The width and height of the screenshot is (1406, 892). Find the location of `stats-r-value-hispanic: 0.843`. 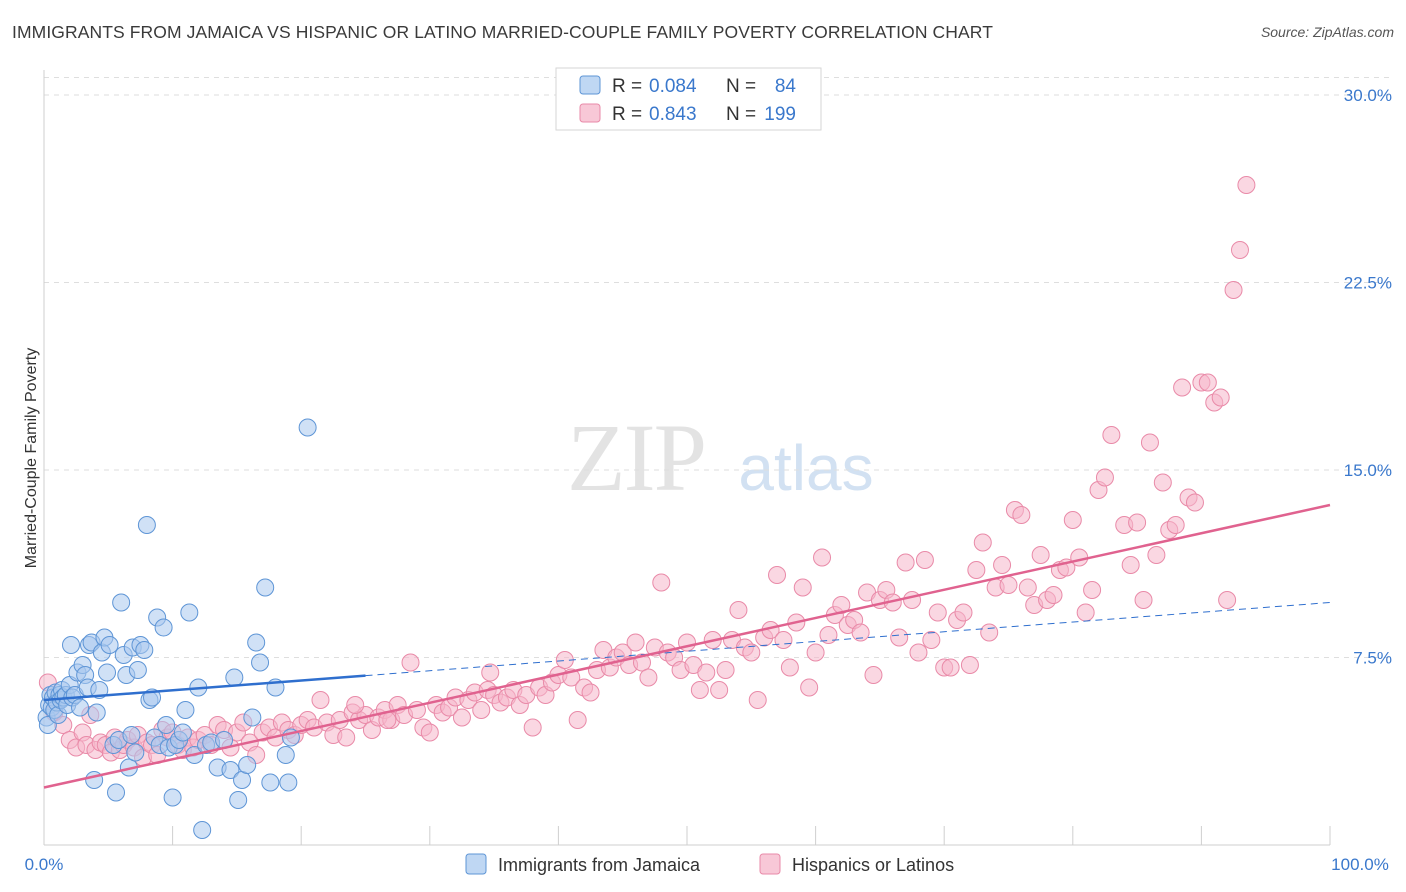

stats-r-value-hispanic: 0.843 is located at coordinates (673, 114).